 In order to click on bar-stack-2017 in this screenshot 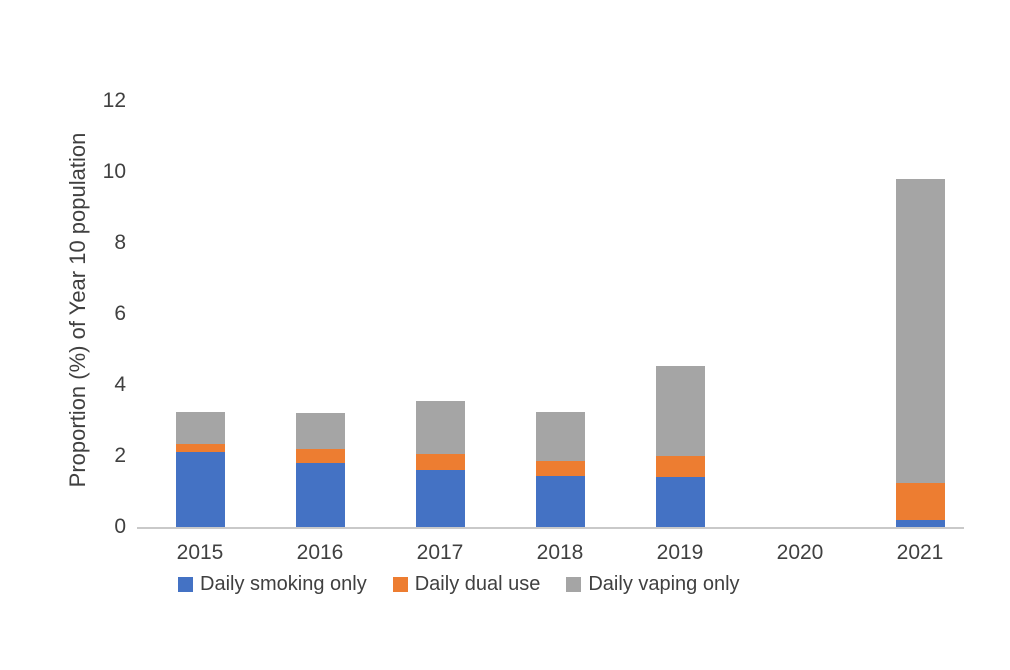, I will do `click(440, 463)`.